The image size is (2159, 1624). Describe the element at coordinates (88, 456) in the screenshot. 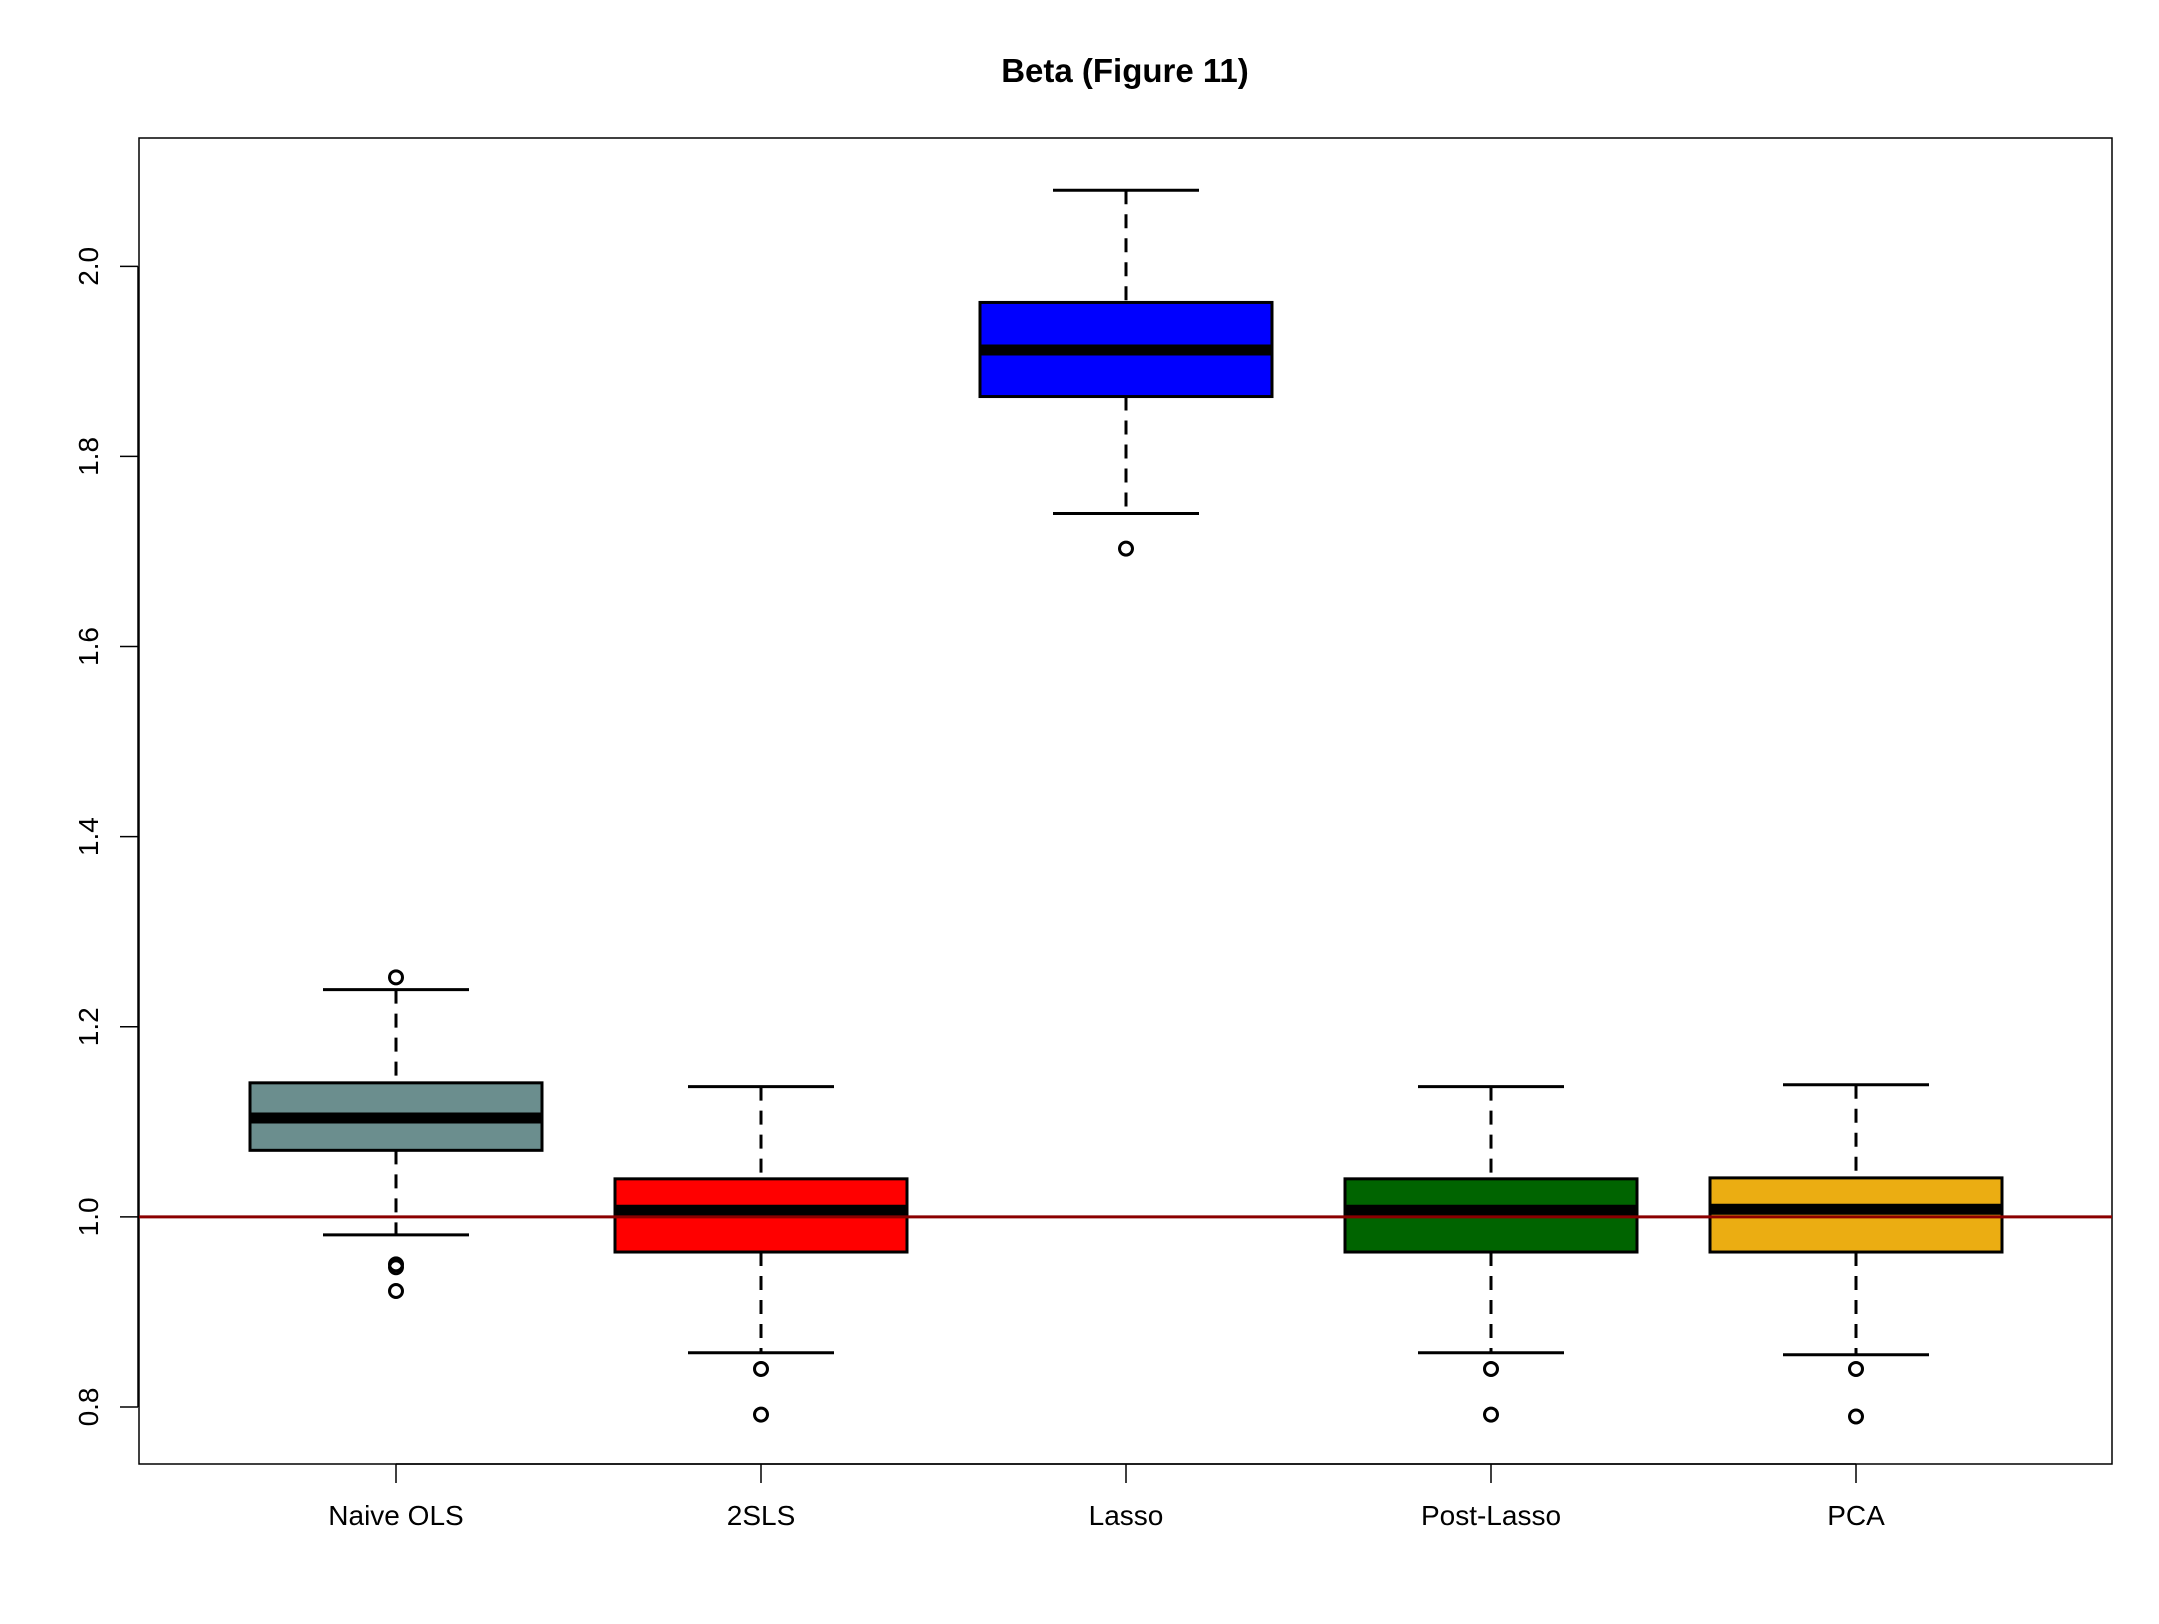

I see `y-tick-label-1.8: 1.8` at that location.